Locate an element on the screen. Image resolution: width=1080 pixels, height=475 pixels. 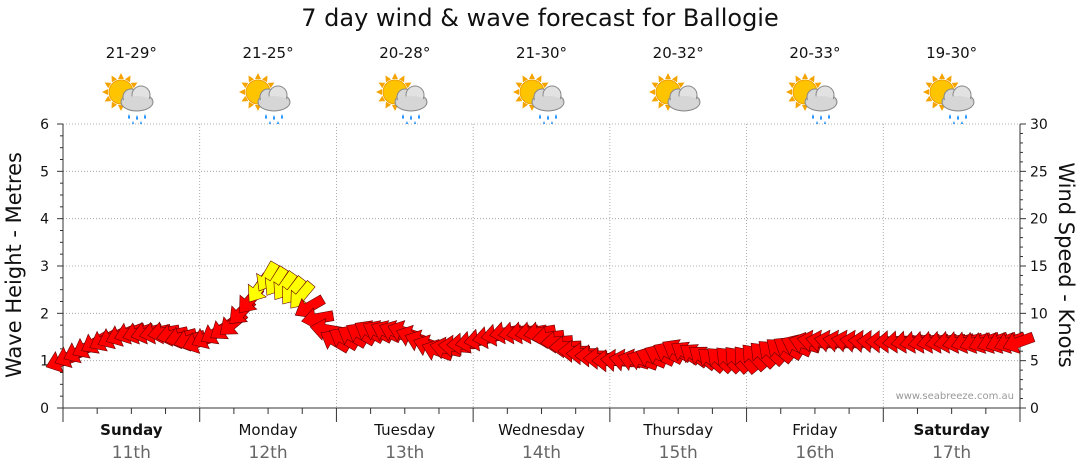
day-date-label: 14th is located at coordinates (541, 453).